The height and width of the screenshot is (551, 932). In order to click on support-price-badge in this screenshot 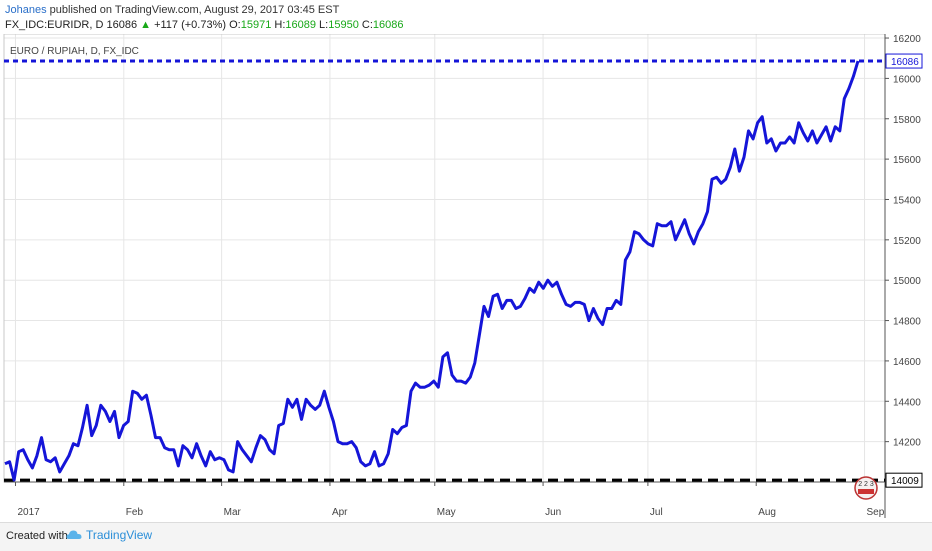, I will do `click(904, 480)`.